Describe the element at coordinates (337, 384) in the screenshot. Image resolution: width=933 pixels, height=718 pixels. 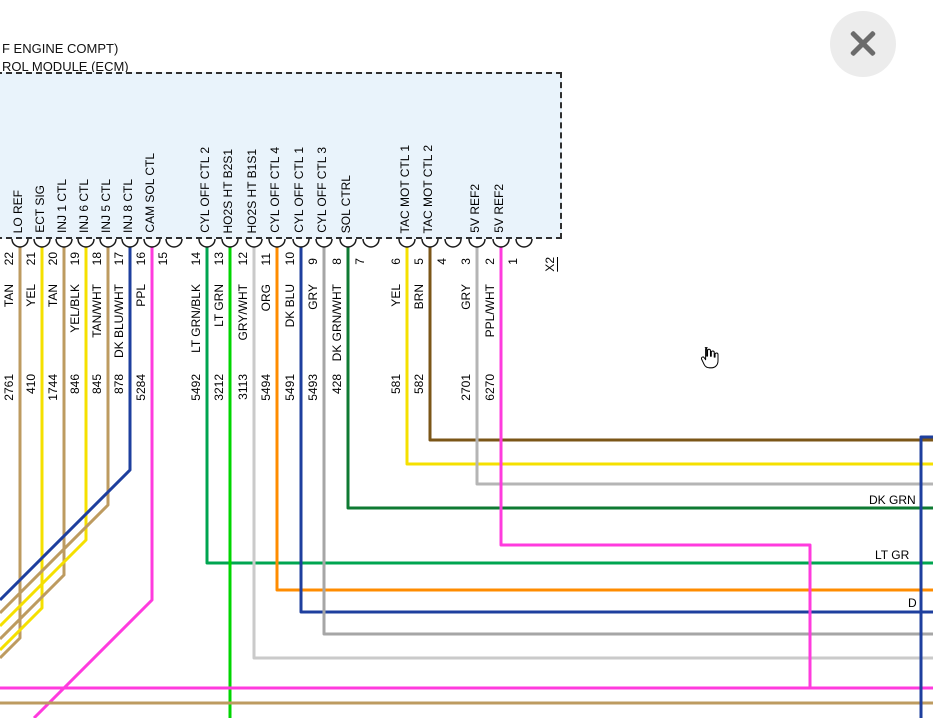
I see `wire-circuit-label: 428` at that location.